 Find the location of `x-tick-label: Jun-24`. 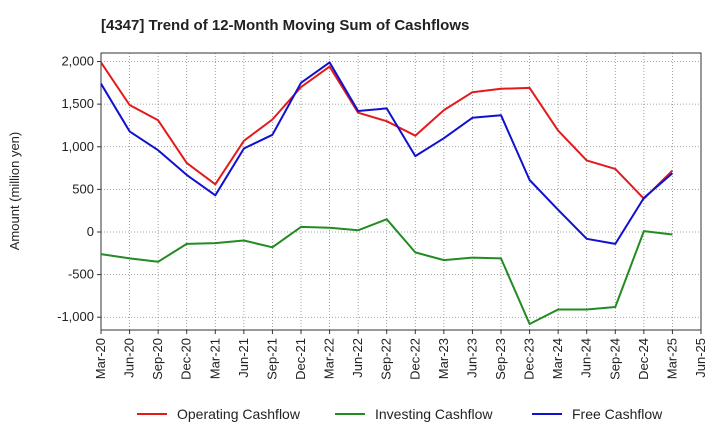

x-tick-label: Jun-24 is located at coordinates (586, 358).